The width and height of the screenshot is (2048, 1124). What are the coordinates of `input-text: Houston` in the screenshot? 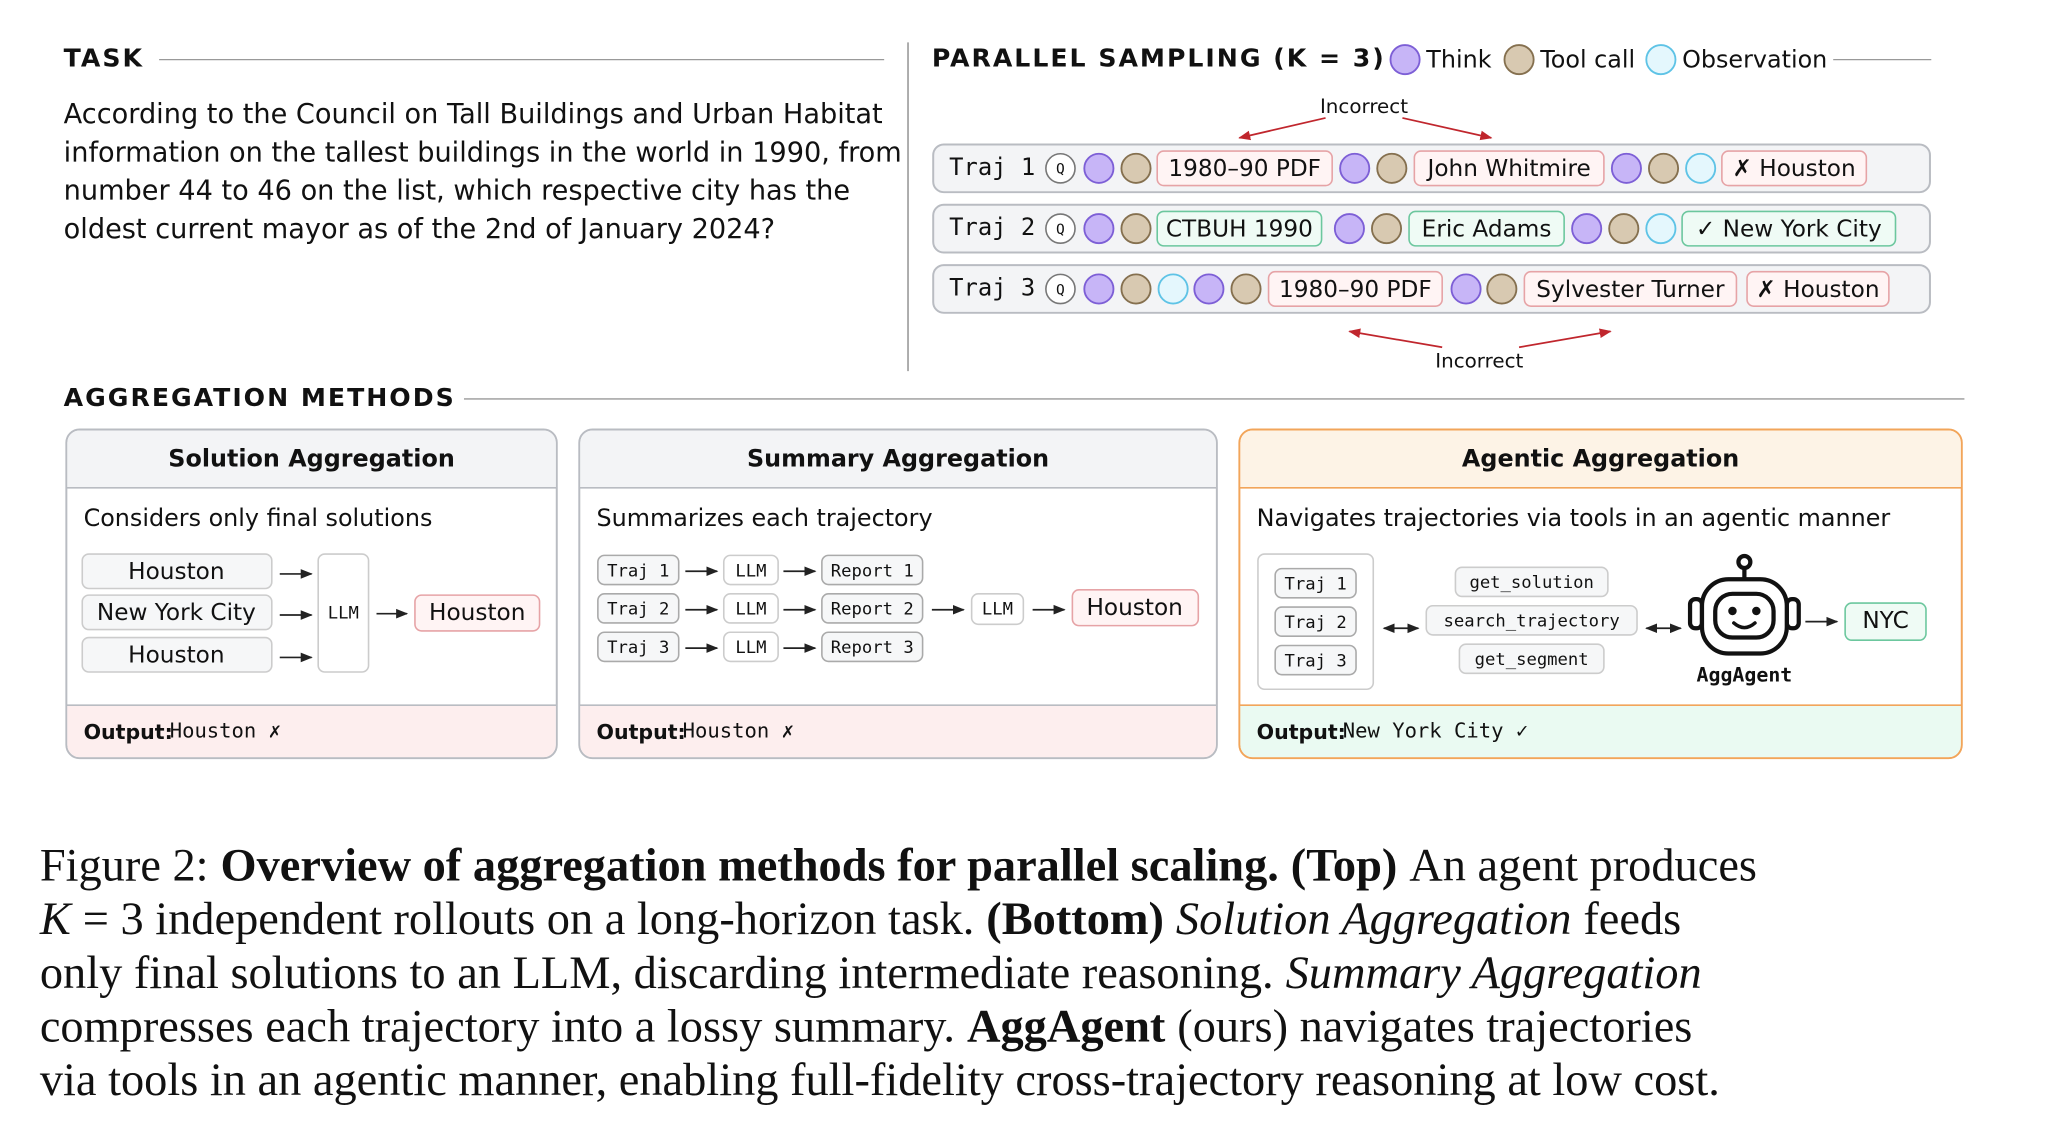 It's located at (176, 655).